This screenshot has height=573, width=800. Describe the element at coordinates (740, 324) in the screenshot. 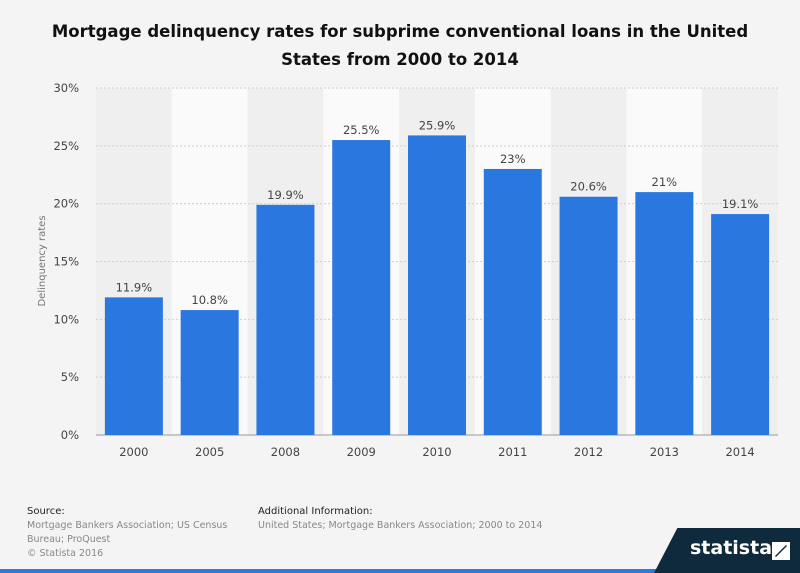

I see `bar-2014` at that location.